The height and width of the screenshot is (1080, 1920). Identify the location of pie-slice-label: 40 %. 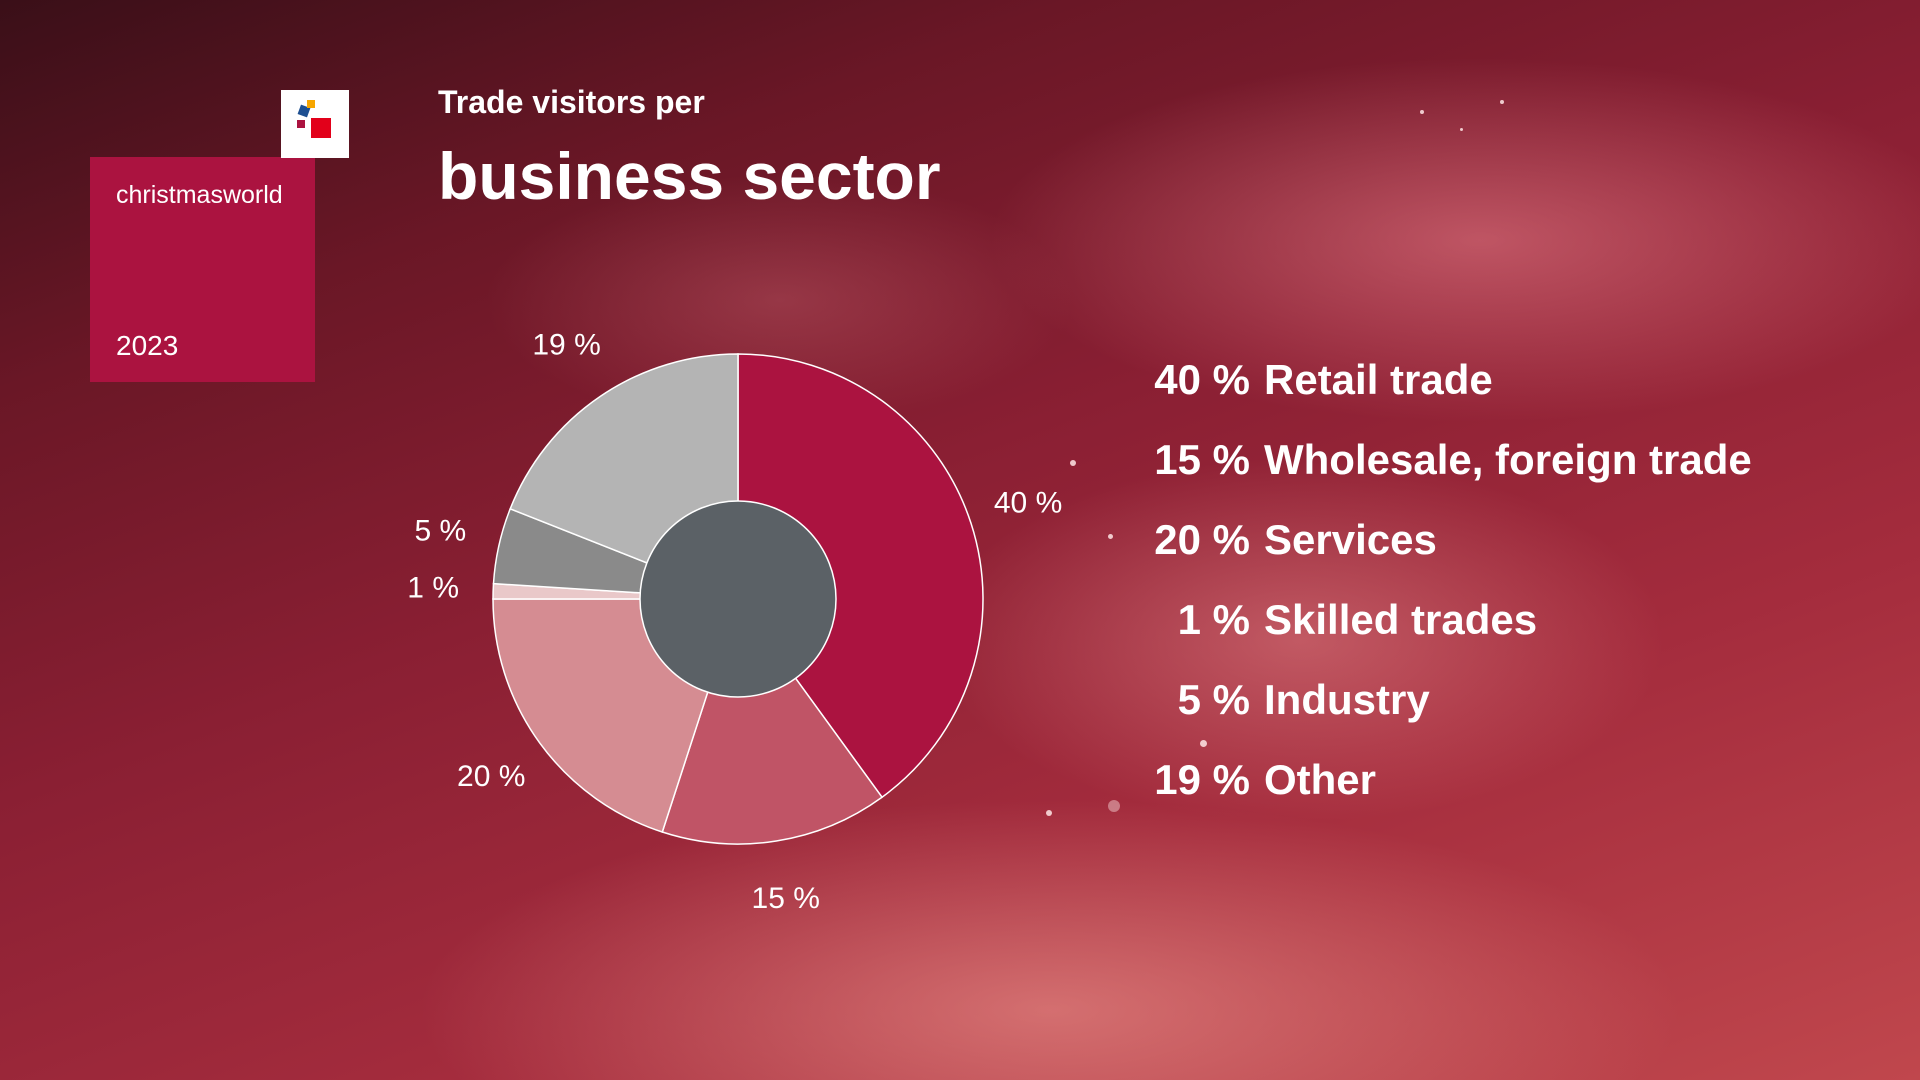
(1028, 503).